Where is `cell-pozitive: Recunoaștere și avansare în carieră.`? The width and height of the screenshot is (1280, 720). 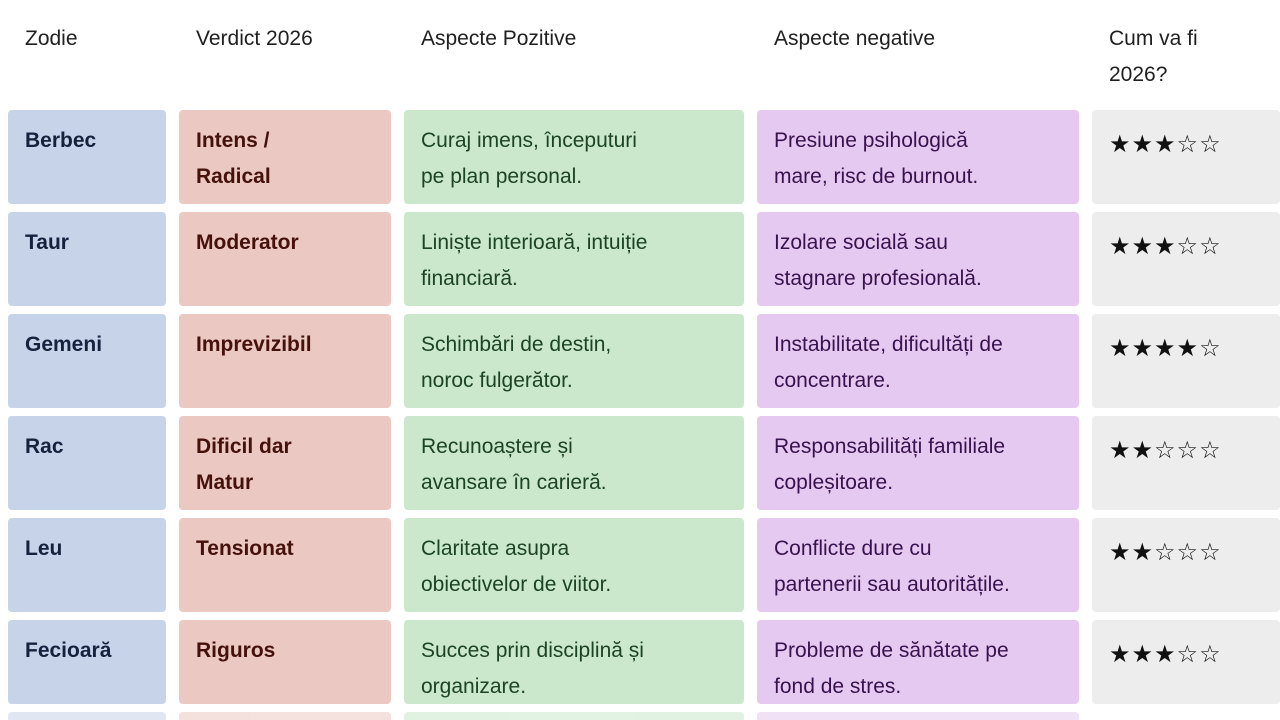
cell-pozitive: Recunoaștere și avansare în carieră. is located at coordinates (574, 463).